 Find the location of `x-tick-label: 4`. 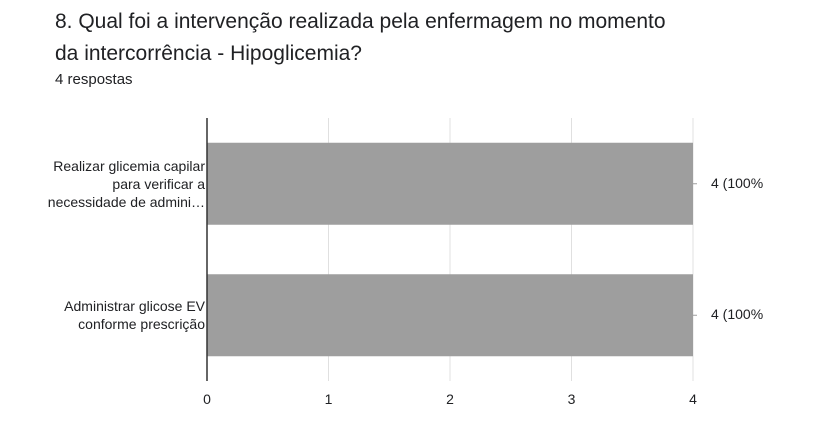

x-tick-label: 4 is located at coordinates (693, 399).